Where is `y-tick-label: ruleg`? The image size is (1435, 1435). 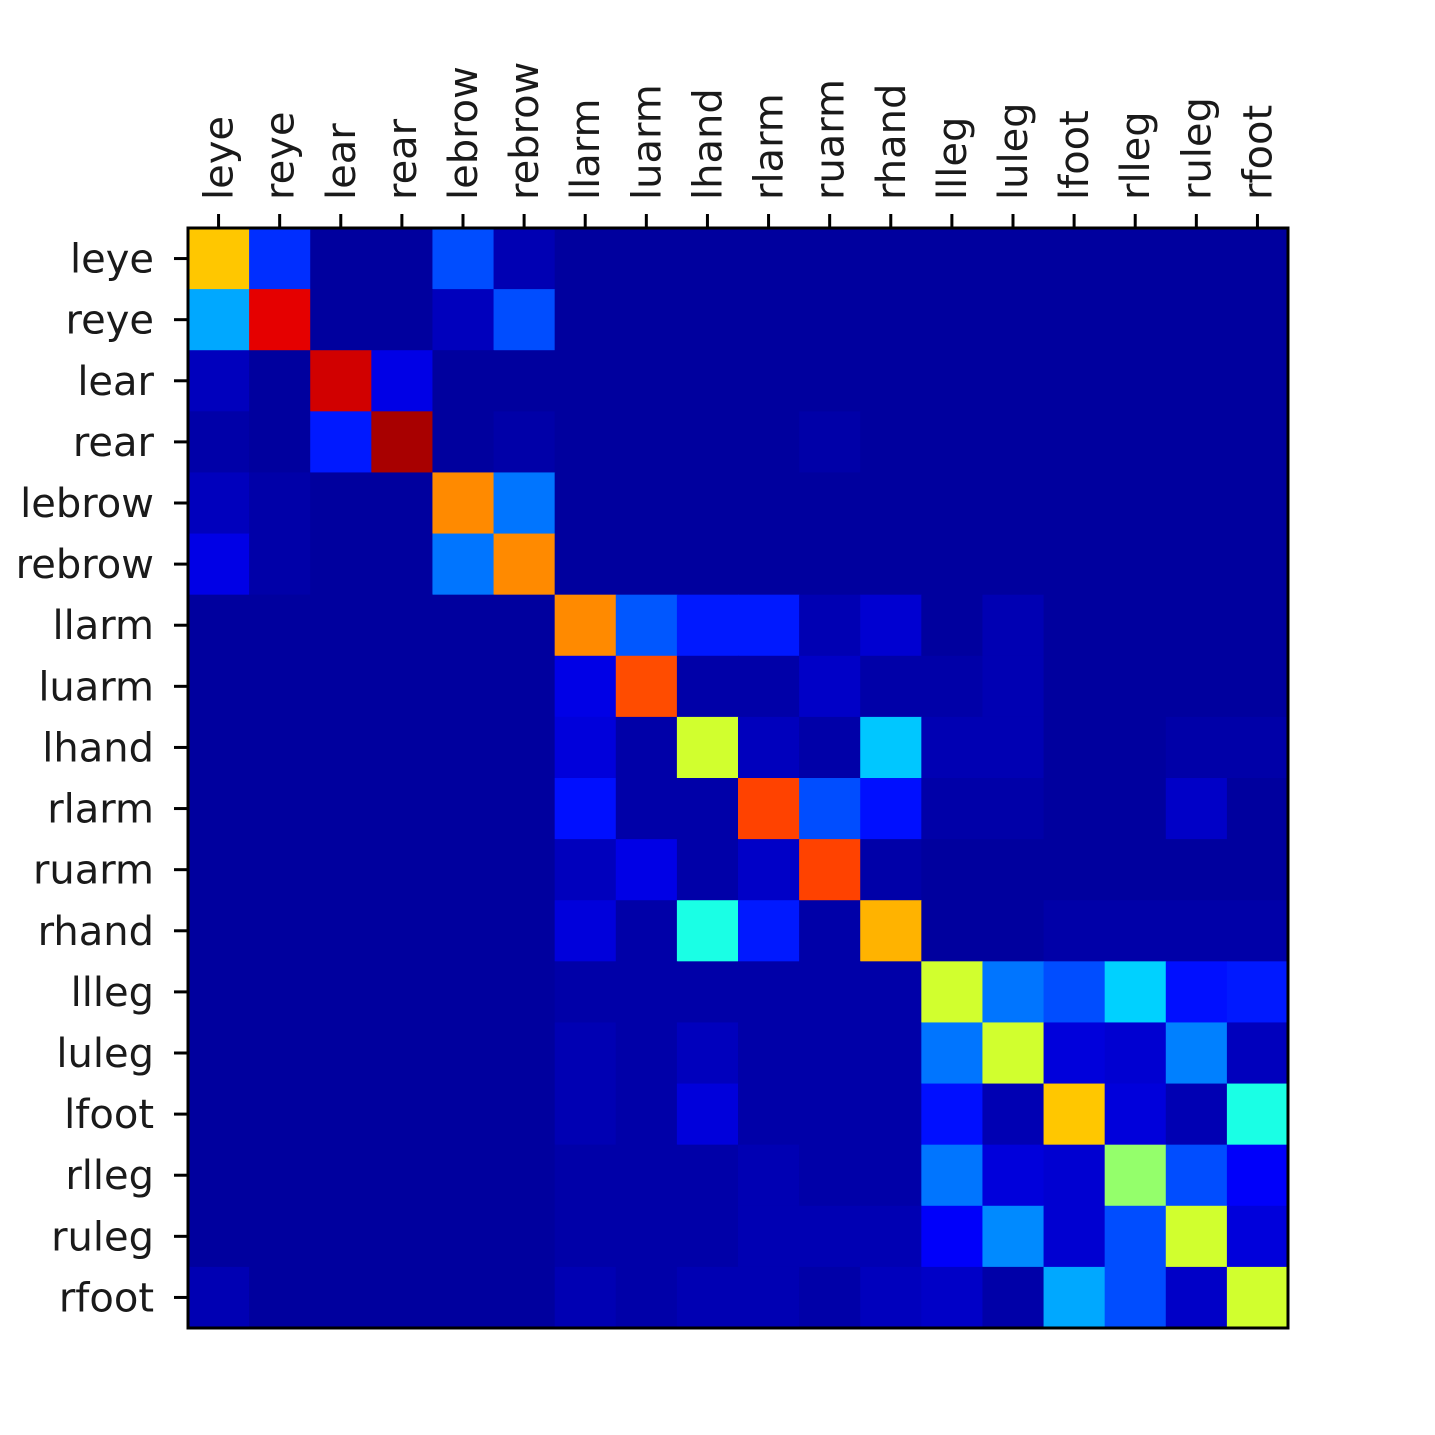 y-tick-label: ruleg is located at coordinates (102, 1237).